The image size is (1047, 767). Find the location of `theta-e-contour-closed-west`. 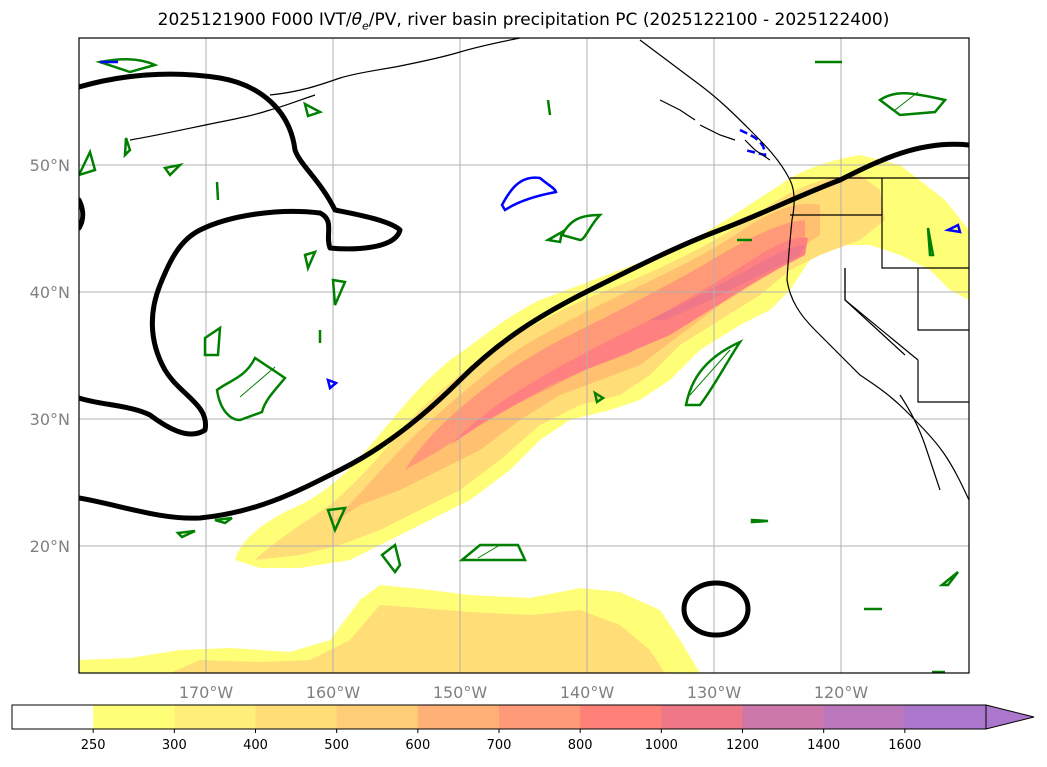

theta-e-contour-closed-west is located at coordinates (241, 254).